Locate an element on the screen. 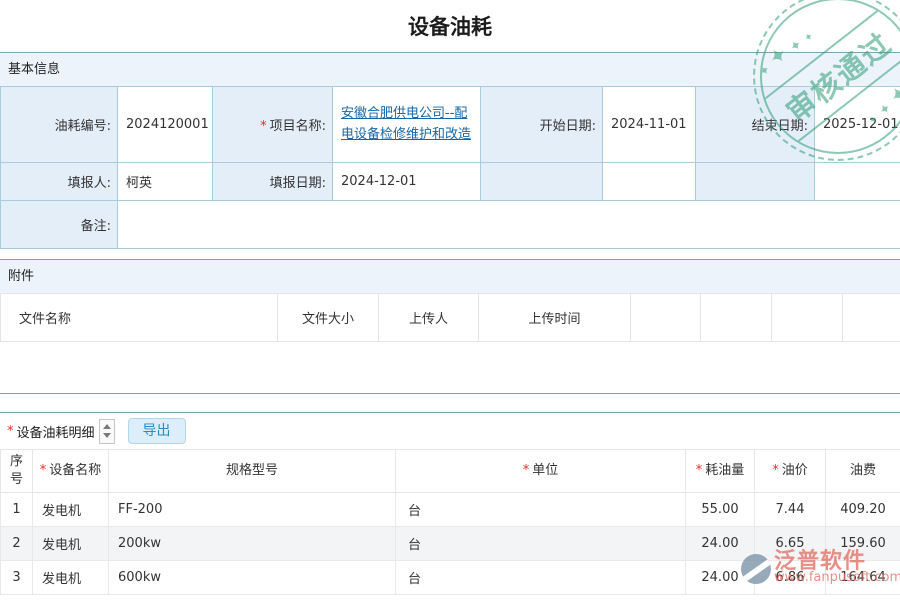 This screenshot has width=900, height=600. section-header-attachments: 附件 is located at coordinates (450, 276).